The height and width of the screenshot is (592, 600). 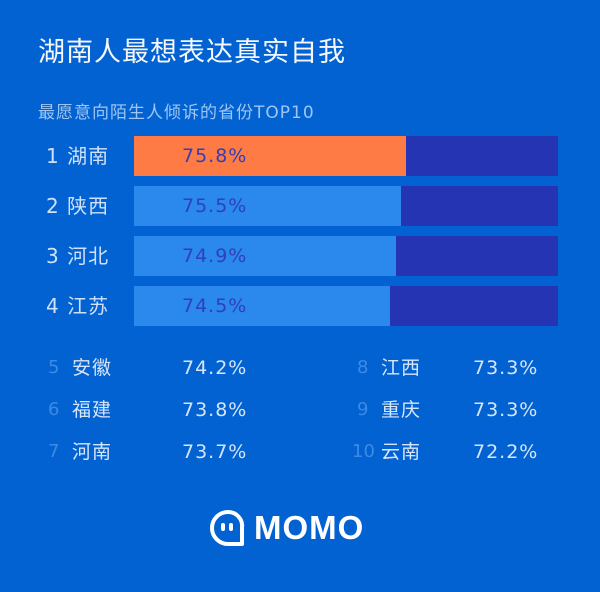 I want to click on bar-track: 75.5%, so click(x=346, y=206).